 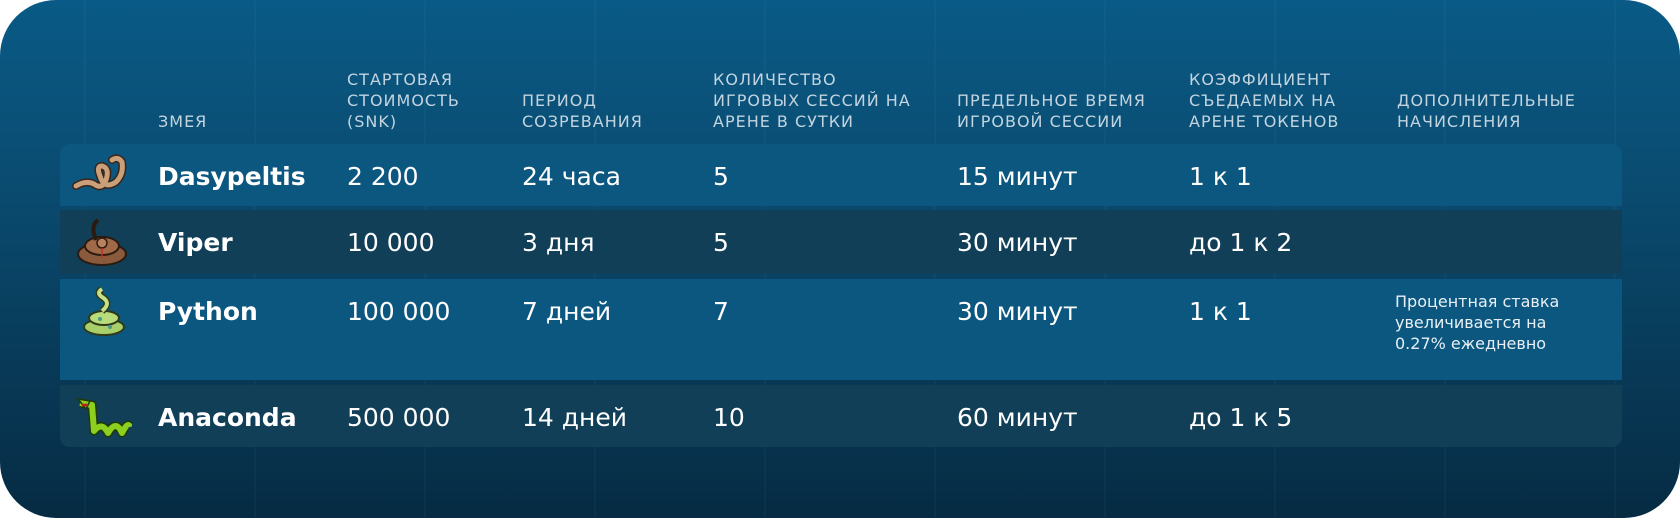 What do you see at coordinates (399, 417) in the screenshot?
I see `price-value: 500 000` at bounding box center [399, 417].